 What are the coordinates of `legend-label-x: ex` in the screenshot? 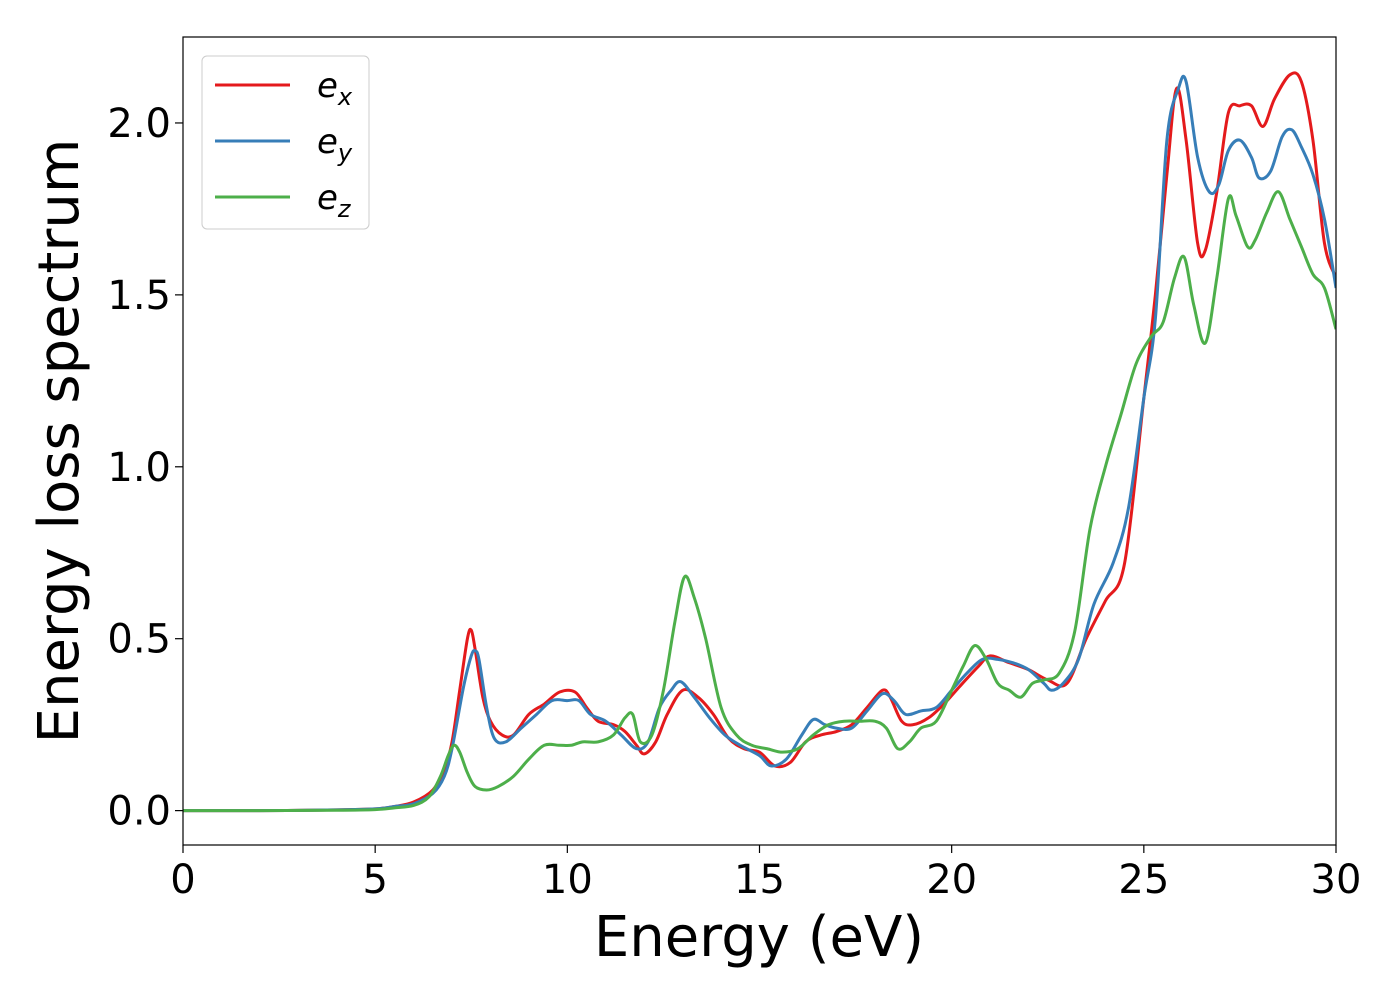 It's located at (335, 88).